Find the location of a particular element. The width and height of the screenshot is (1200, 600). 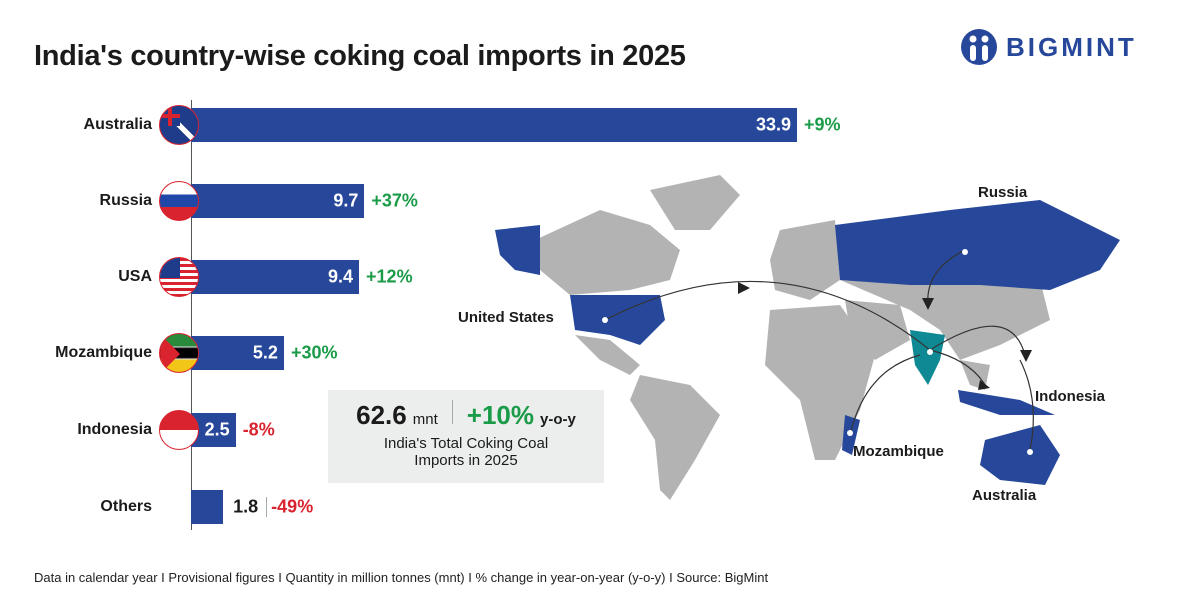

map-india is located at coordinates (927, 357).